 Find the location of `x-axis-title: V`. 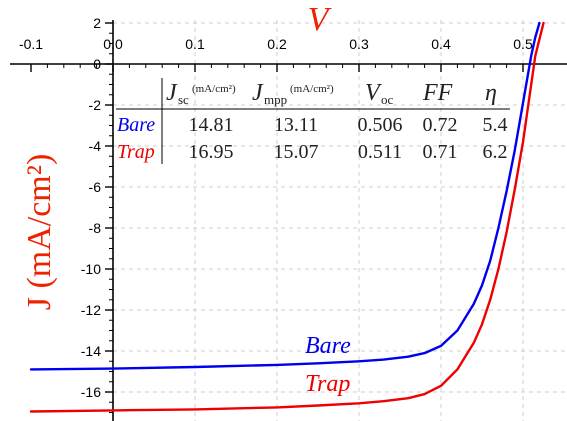

x-axis-title: V is located at coordinates (320, 19).